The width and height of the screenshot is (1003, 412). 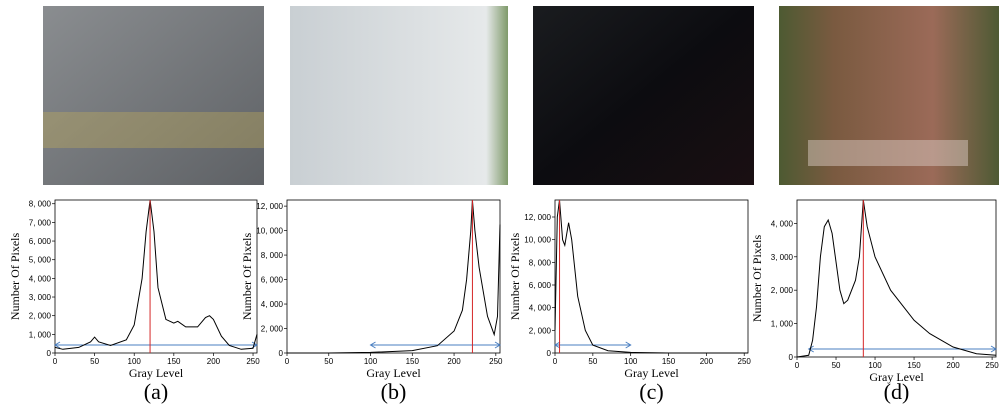 I want to click on caption: (a), so click(x=156, y=391).